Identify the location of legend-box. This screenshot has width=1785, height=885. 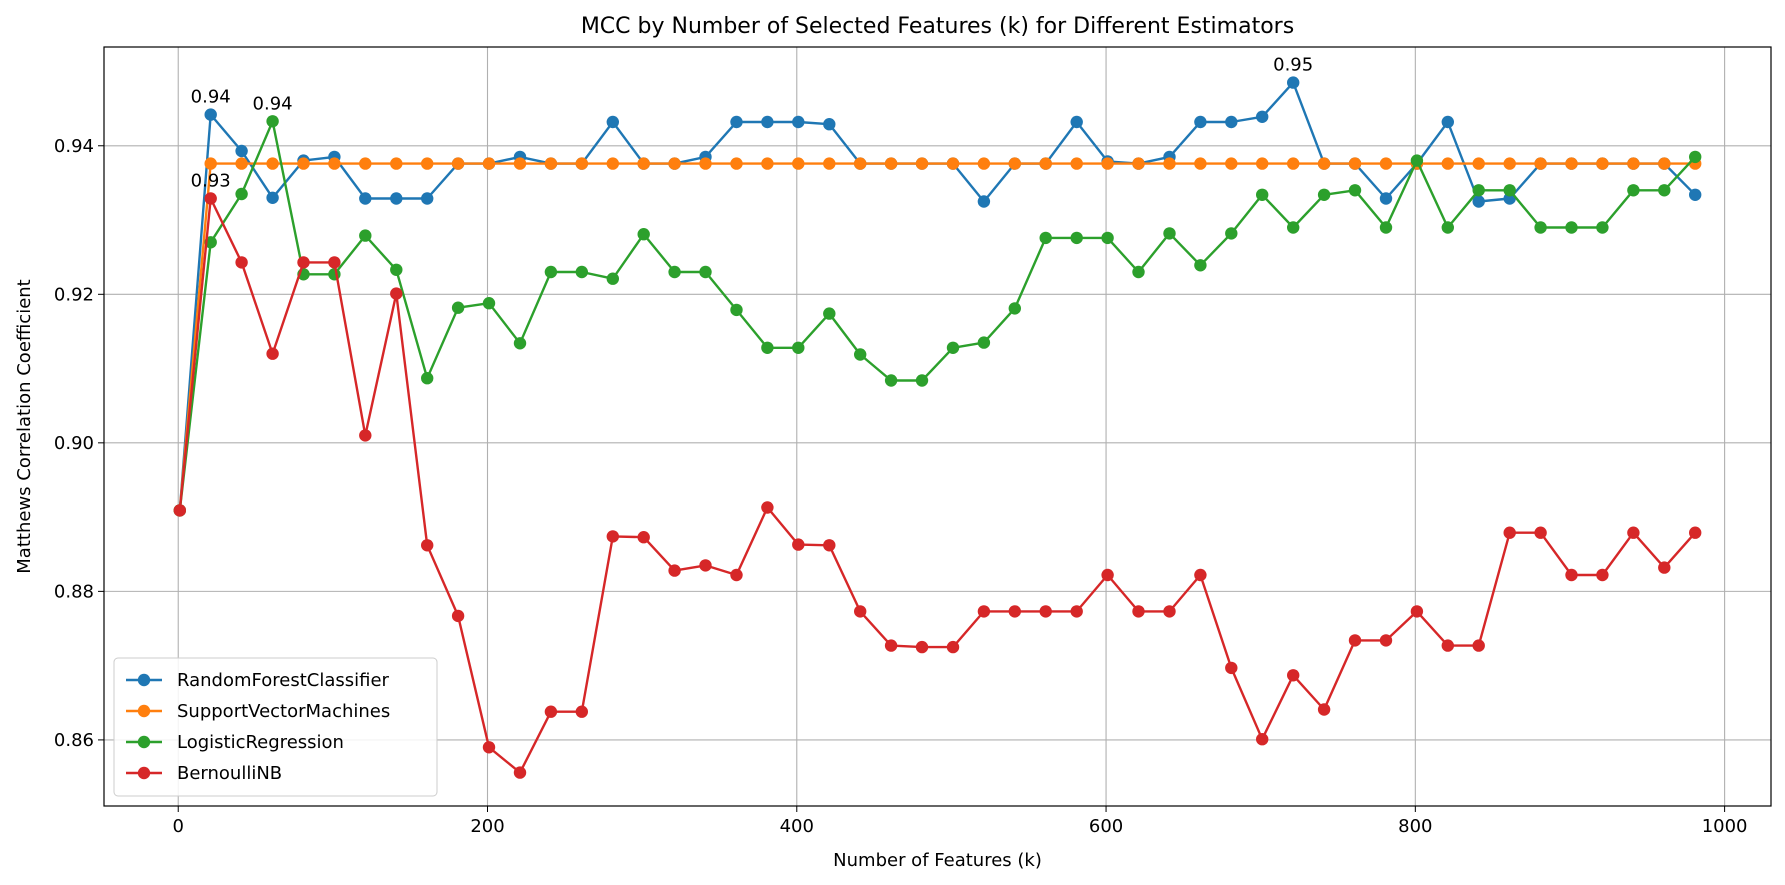
(275, 727).